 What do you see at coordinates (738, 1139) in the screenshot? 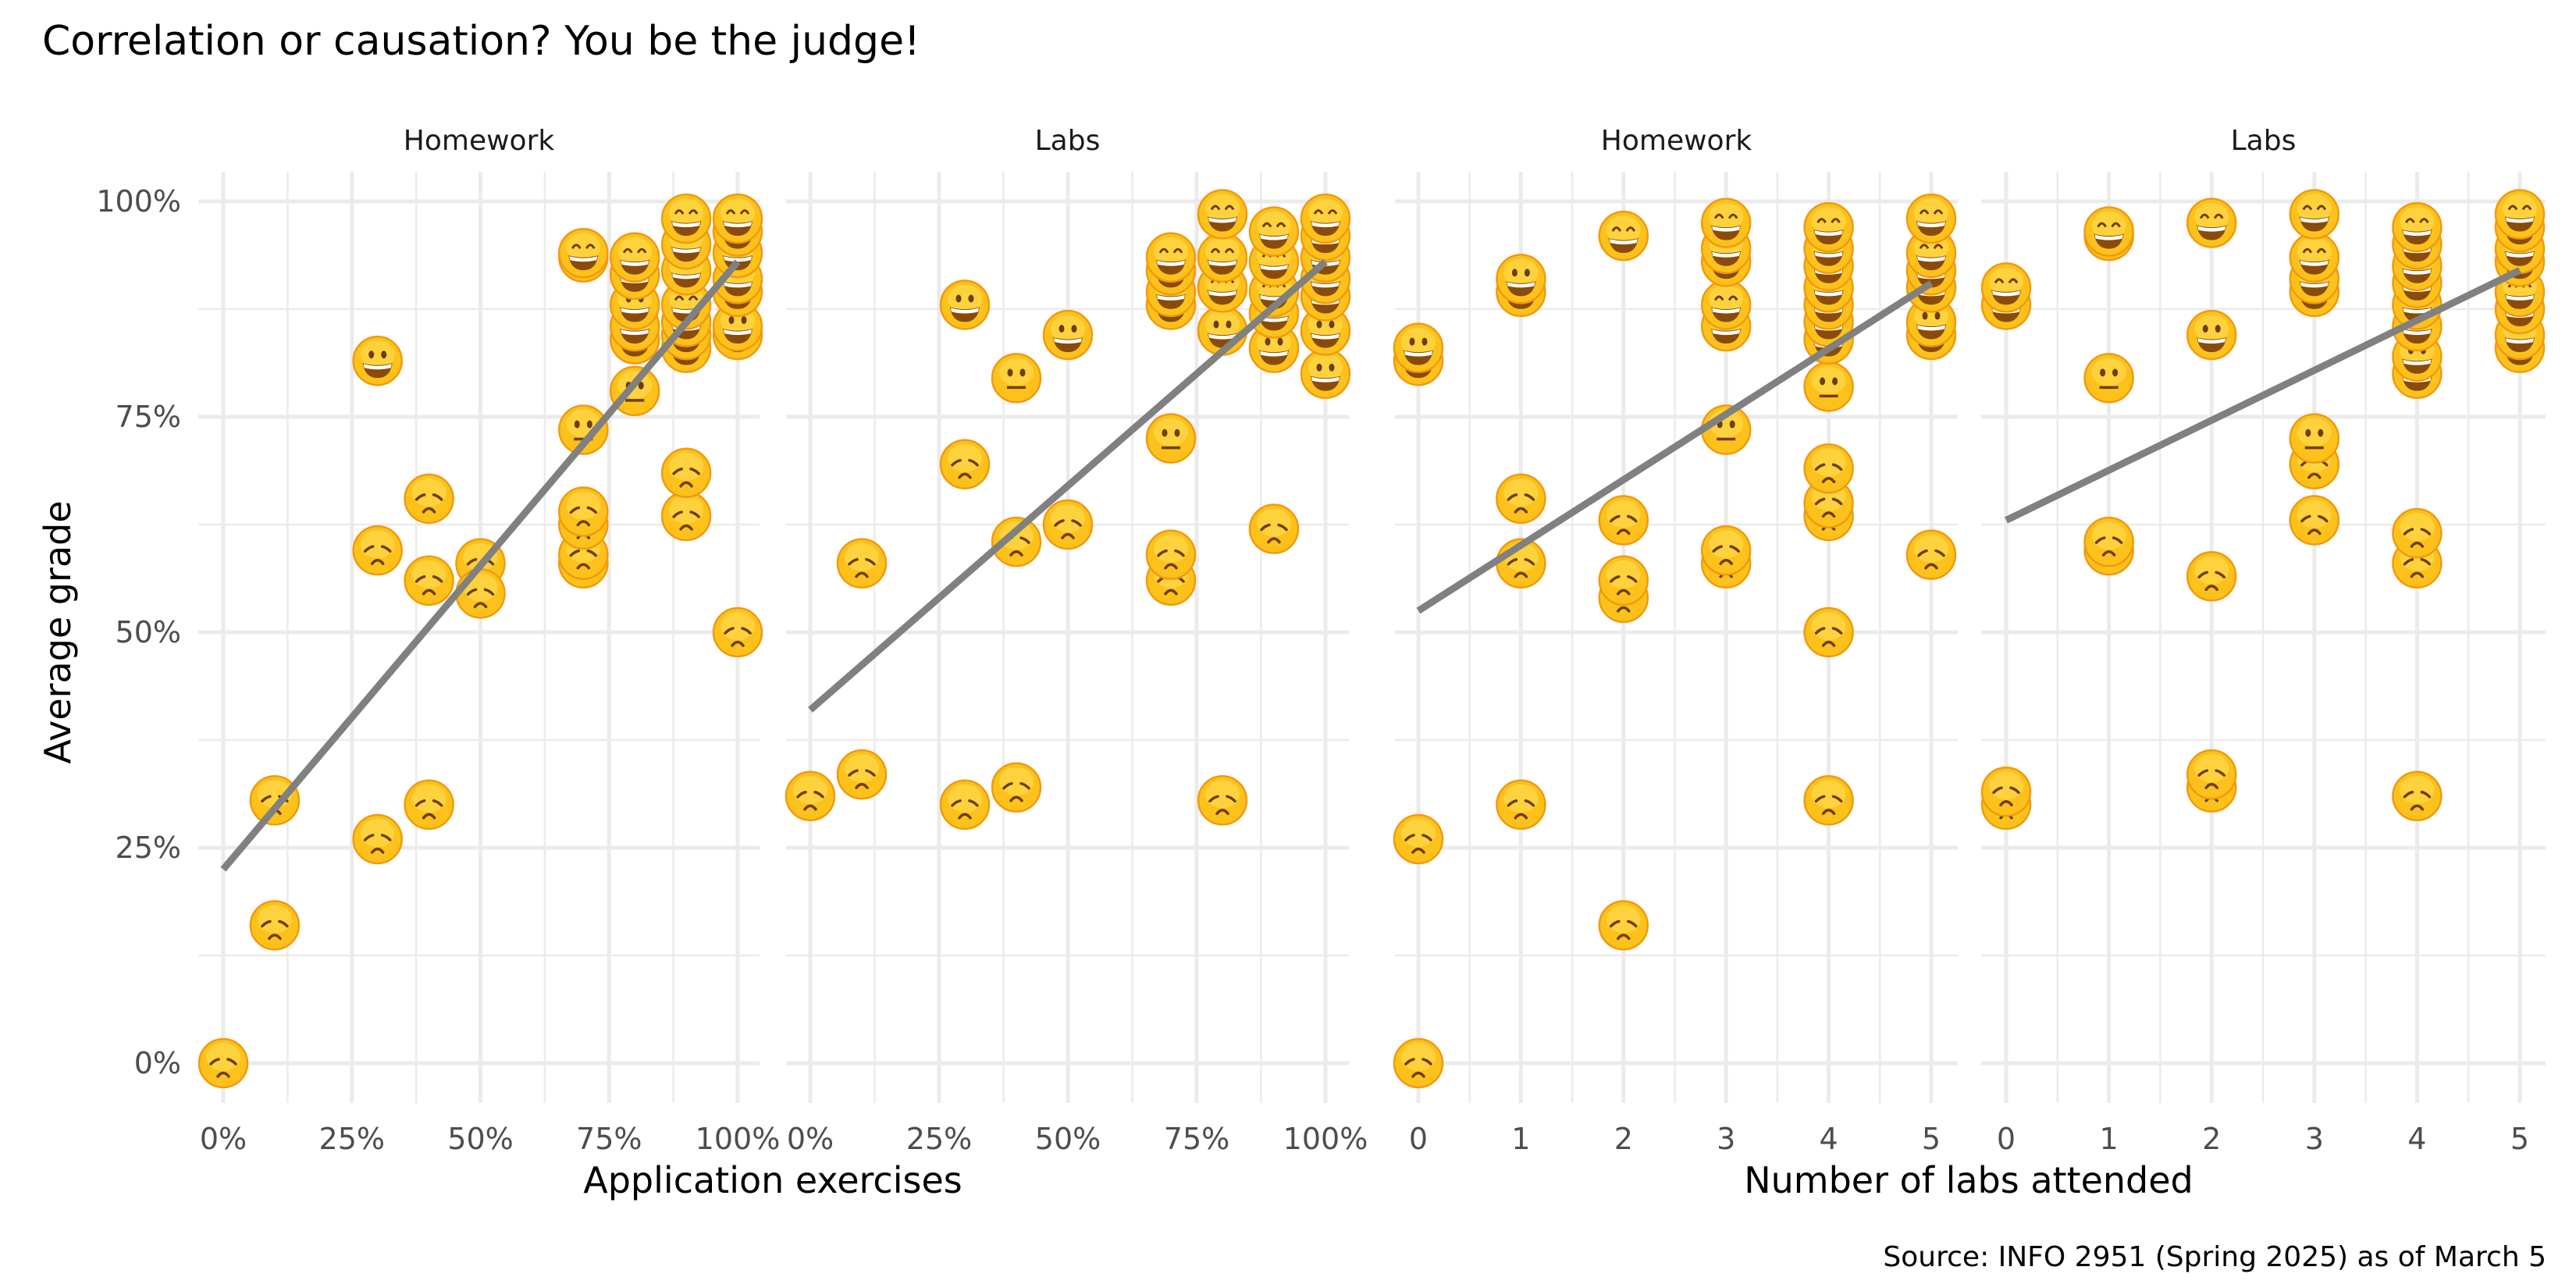
I see `x-tick-label: 100%` at bounding box center [738, 1139].